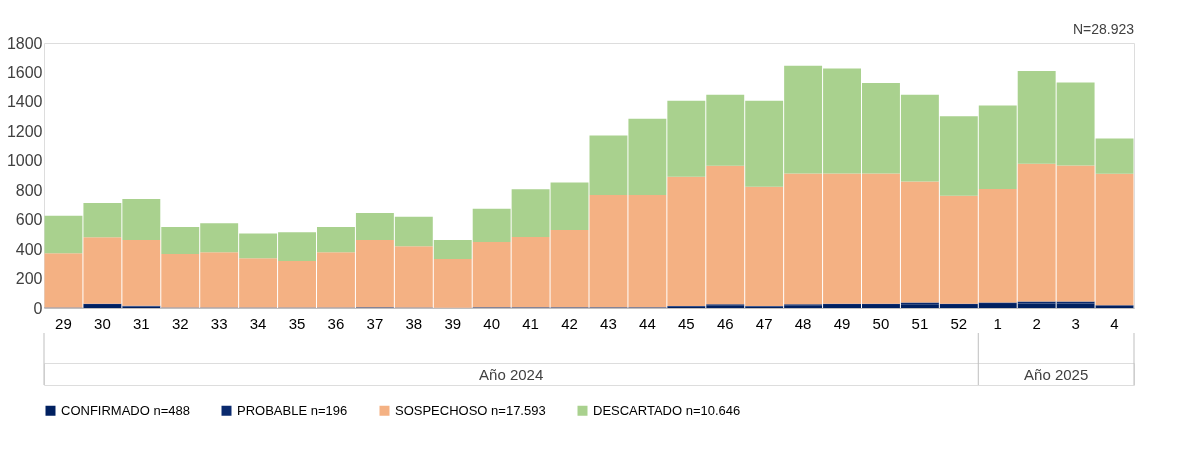 The width and height of the screenshot is (1190, 460). I want to click on y-tick-label: 1400, so click(24, 102).